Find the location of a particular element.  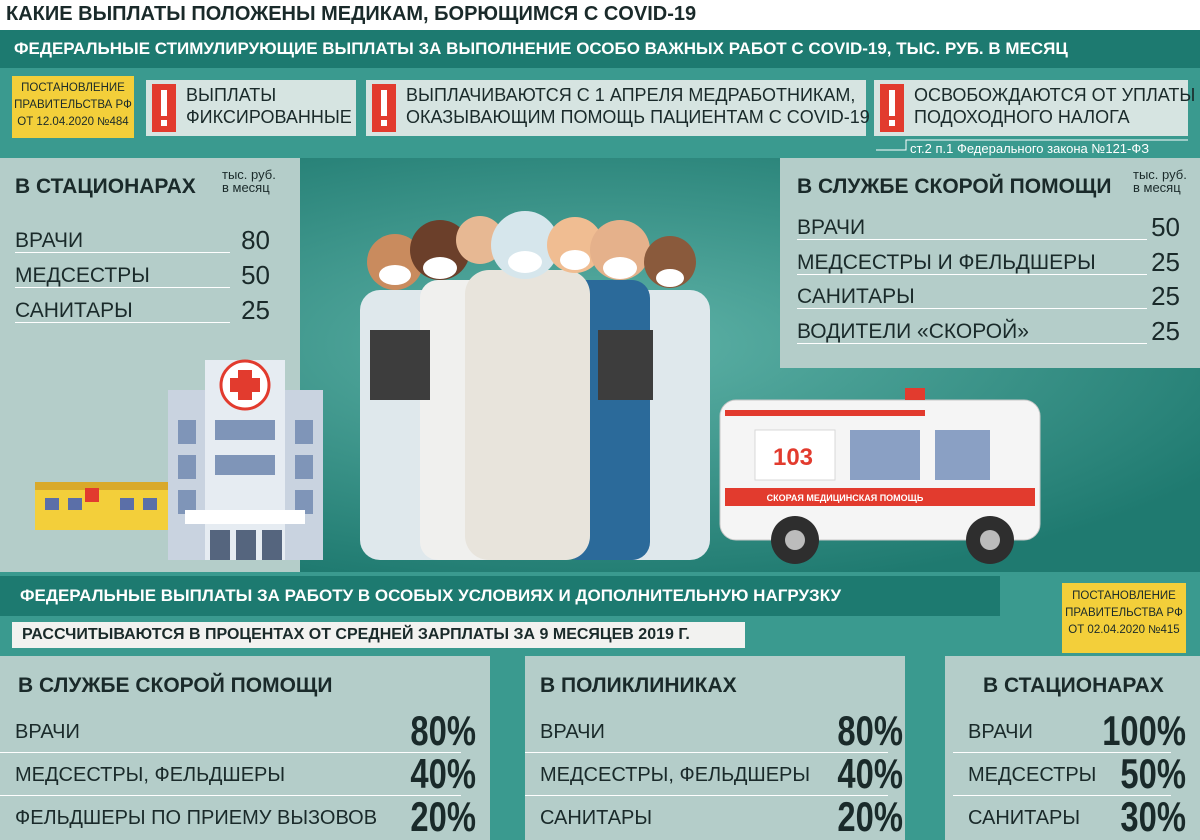

note-line: ОСВОБОЖДАЮТСЯ ОТ УПЛАТЫ is located at coordinates (1055, 95).